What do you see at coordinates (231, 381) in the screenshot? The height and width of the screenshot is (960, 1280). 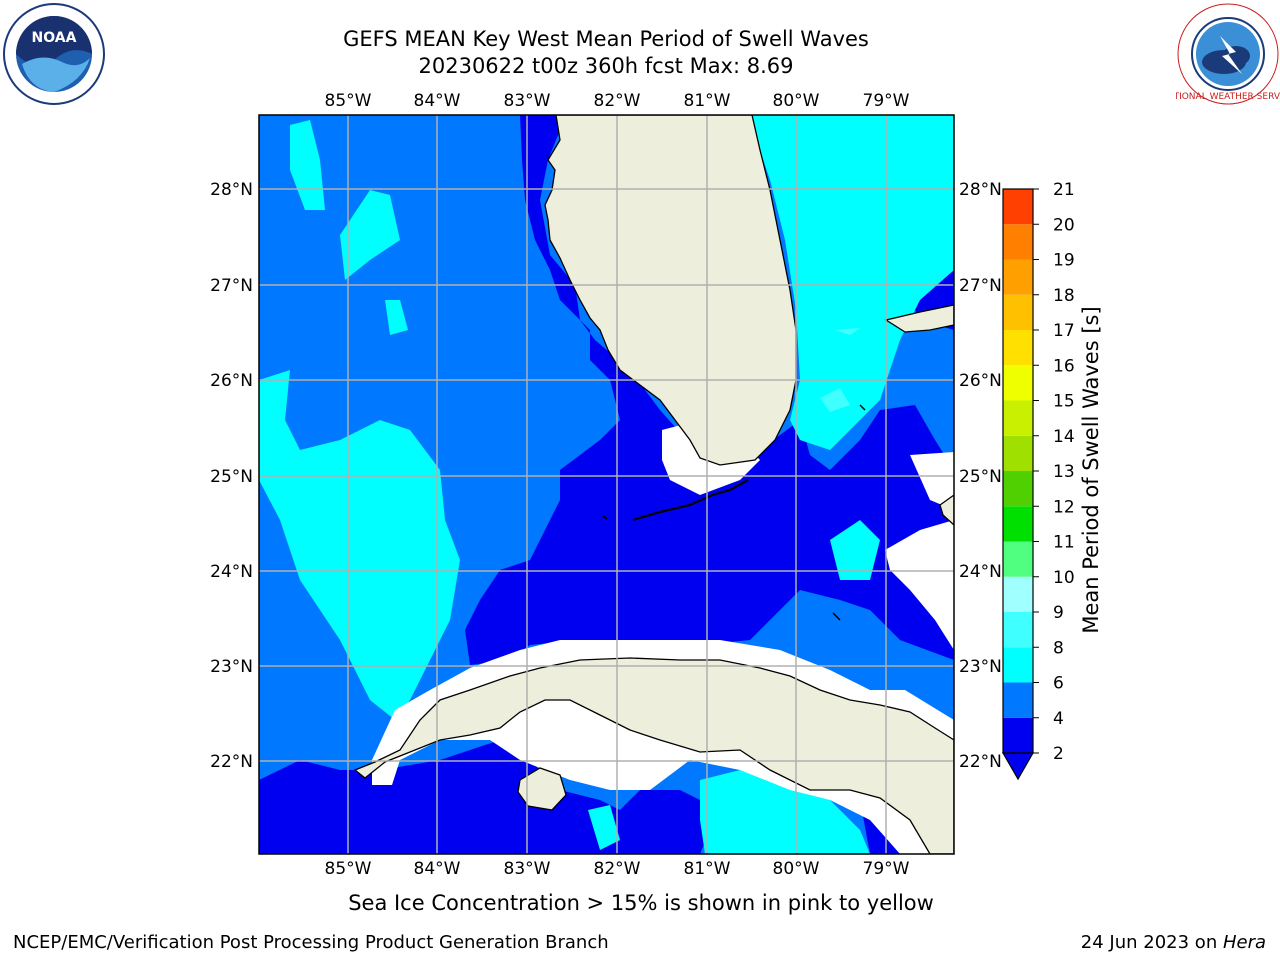 I see `lat-label-left: 26°N` at bounding box center [231, 381].